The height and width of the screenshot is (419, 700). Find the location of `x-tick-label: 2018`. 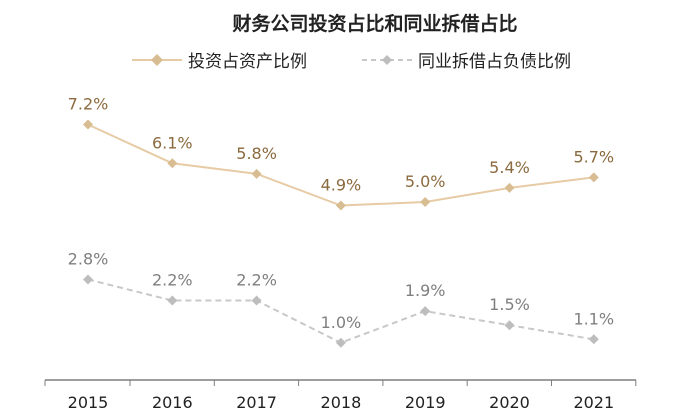

x-tick-label: 2018 is located at coordinates (341, 402).